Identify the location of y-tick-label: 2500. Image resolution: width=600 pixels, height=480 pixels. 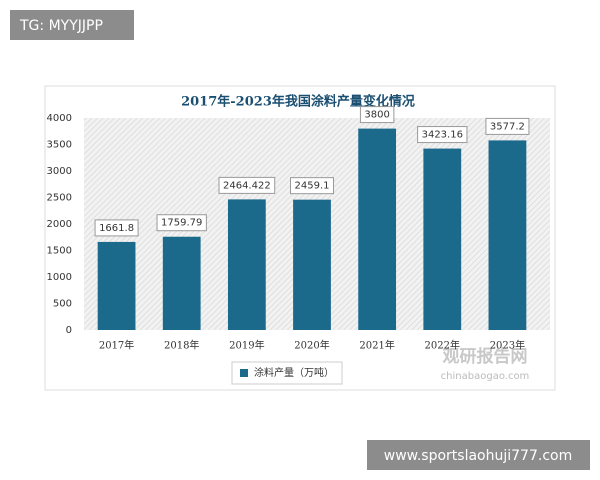
(59, 198).